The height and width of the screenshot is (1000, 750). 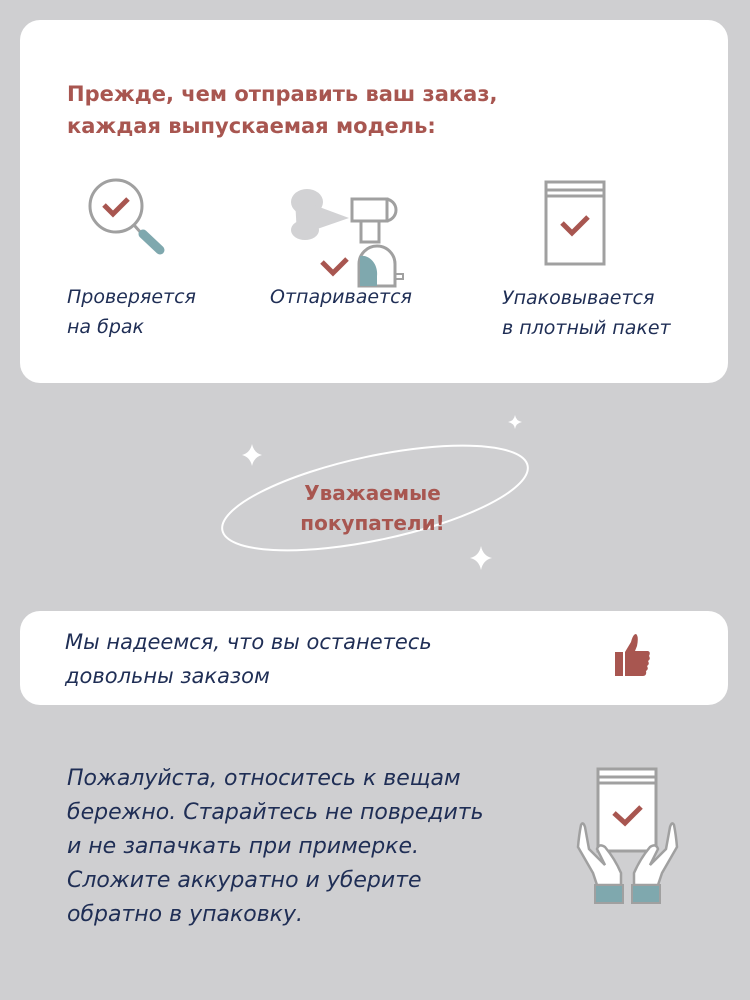 I want to click on greeting-decoration, so click(x=375, y=492).